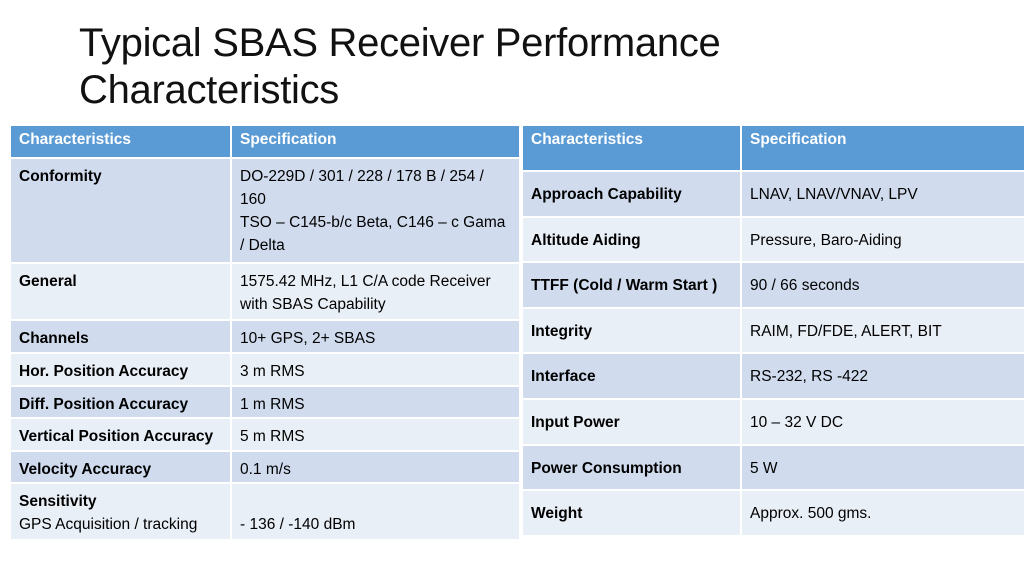  What do you see at coordinates (631, 285) in the screenshot?
I see `row-label: TTFF (Cold / Warm Start )` at bounding box center [631, 285].